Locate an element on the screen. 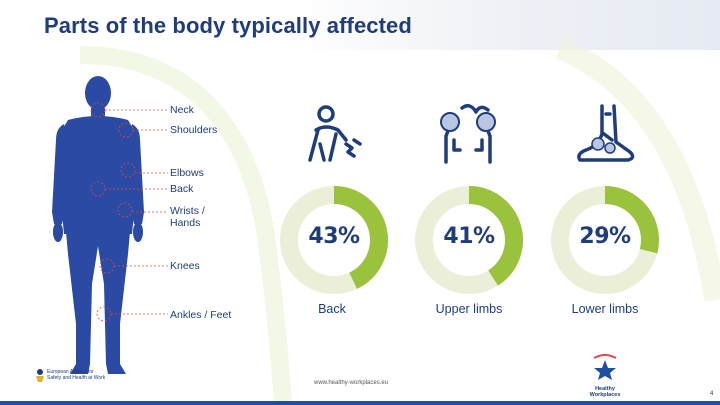  footer-bar is located at coordinates (360, 403).